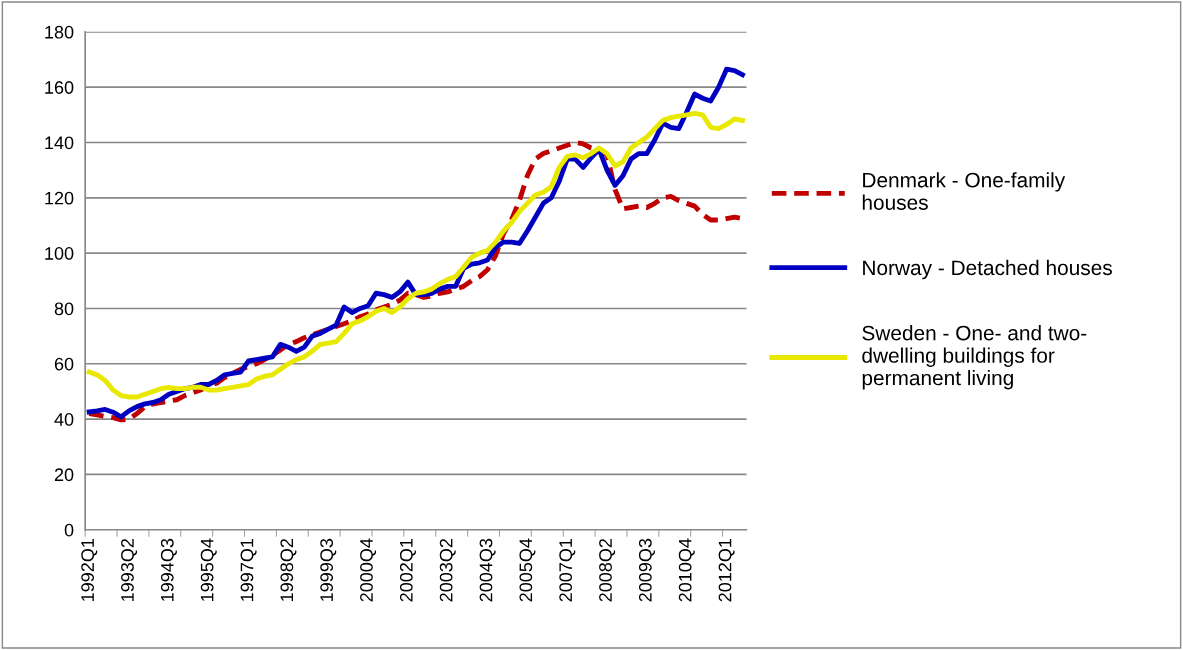 The width and height of the screenshot is (1183, 650). I want to click on legend-label: Norway - Detached houses, so click(987, 269).